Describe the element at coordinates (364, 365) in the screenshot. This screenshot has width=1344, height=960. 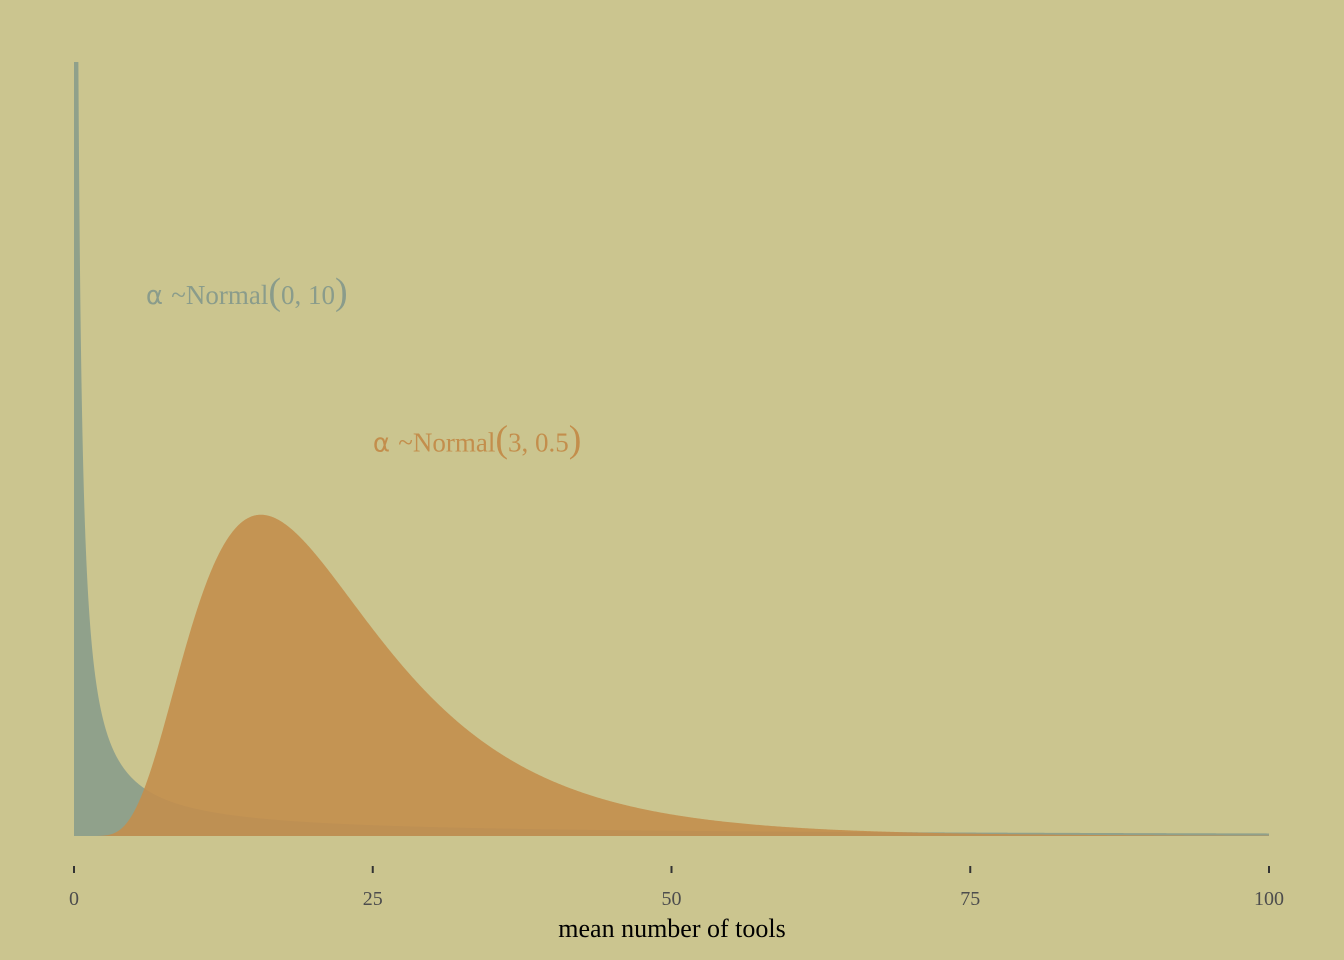
I see `annotations: α ~Normal(0, 10) α ~Normal(3, 0.5)` at that location.